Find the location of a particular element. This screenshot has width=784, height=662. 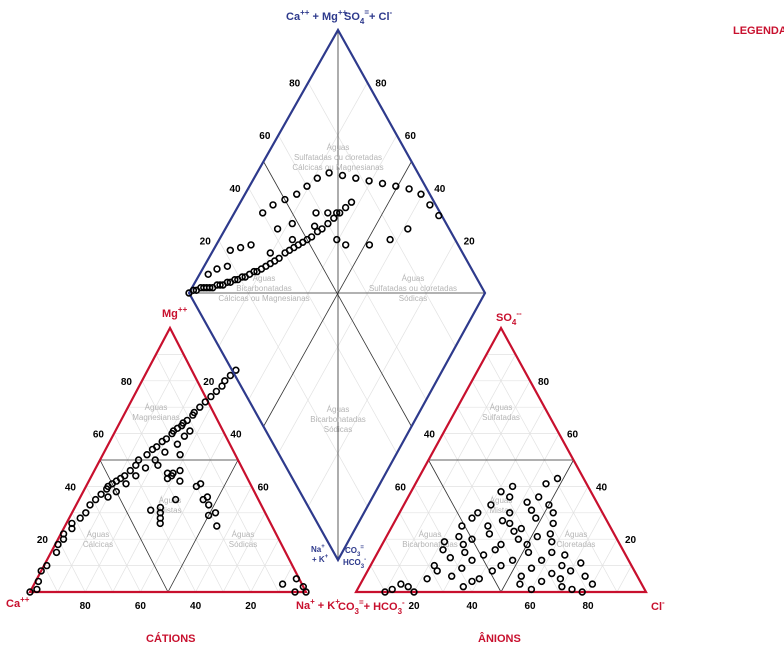

anion-bottom-tick: 40 is located at coordinates (472, 606).